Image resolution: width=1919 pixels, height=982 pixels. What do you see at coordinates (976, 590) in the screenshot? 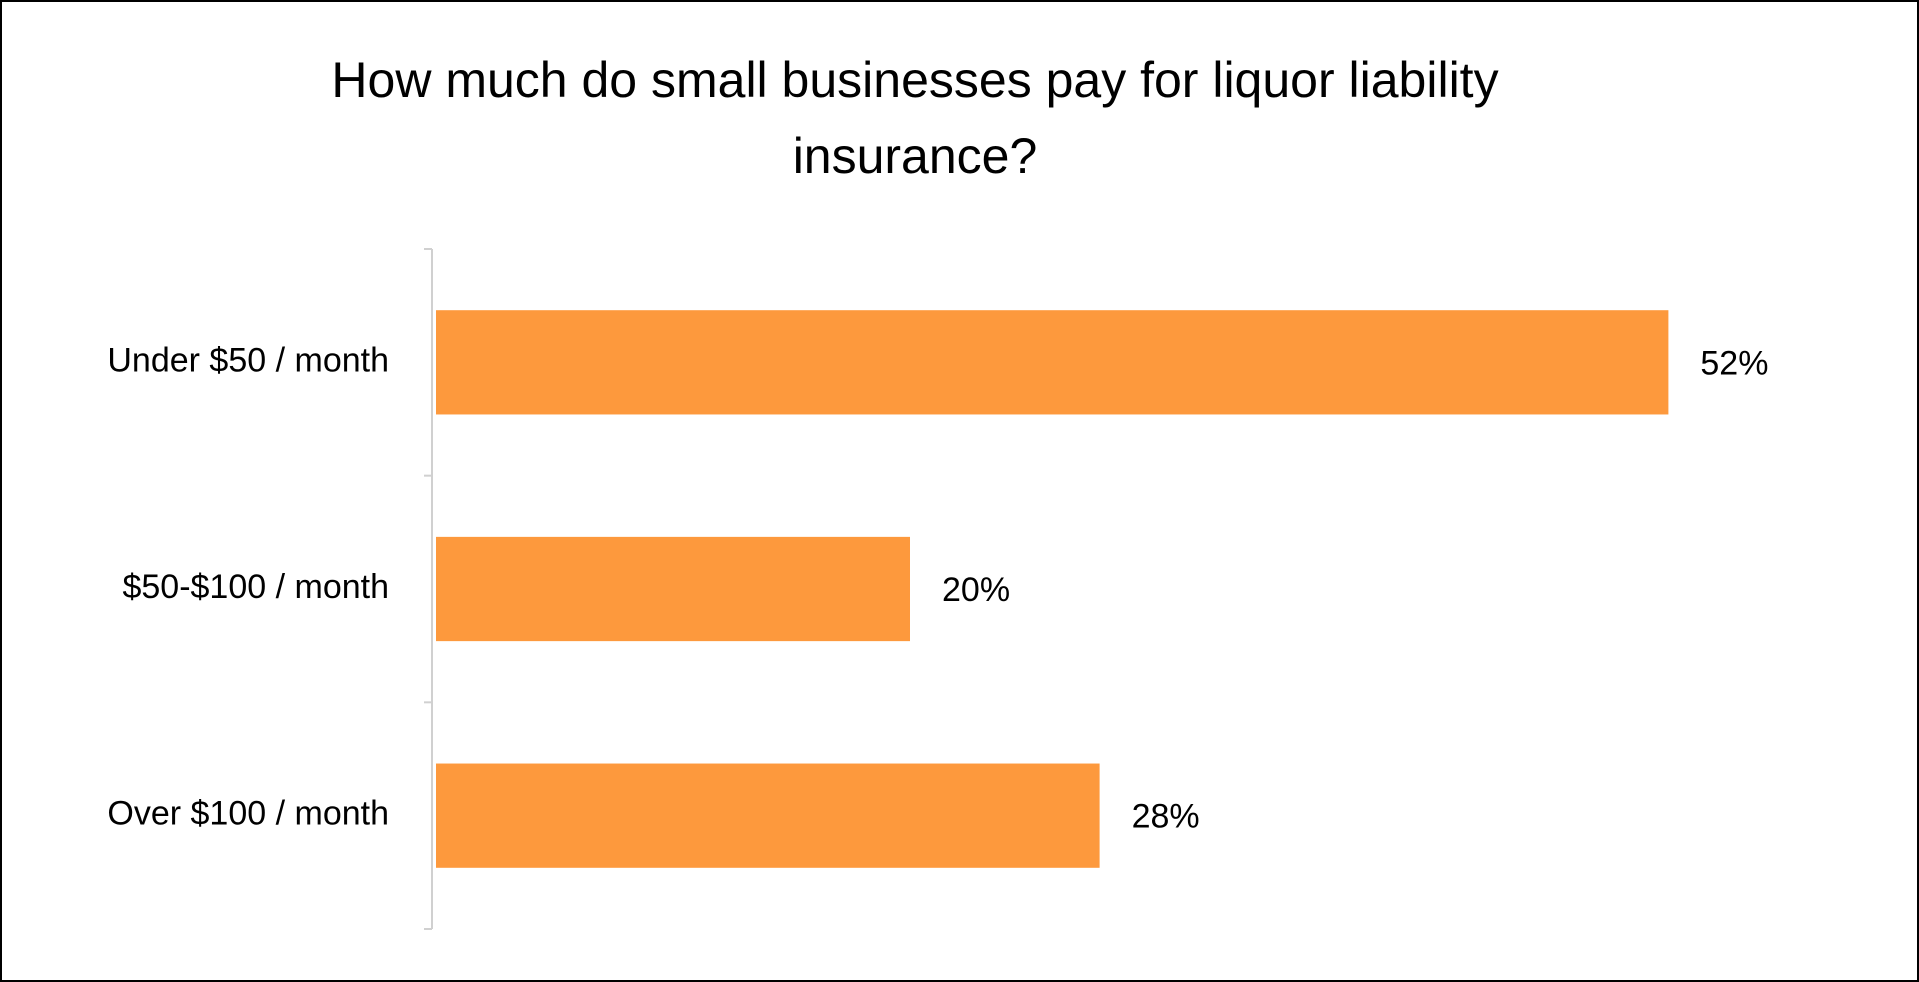
I see `value-label: 20%` at bounding box center [976, 590].